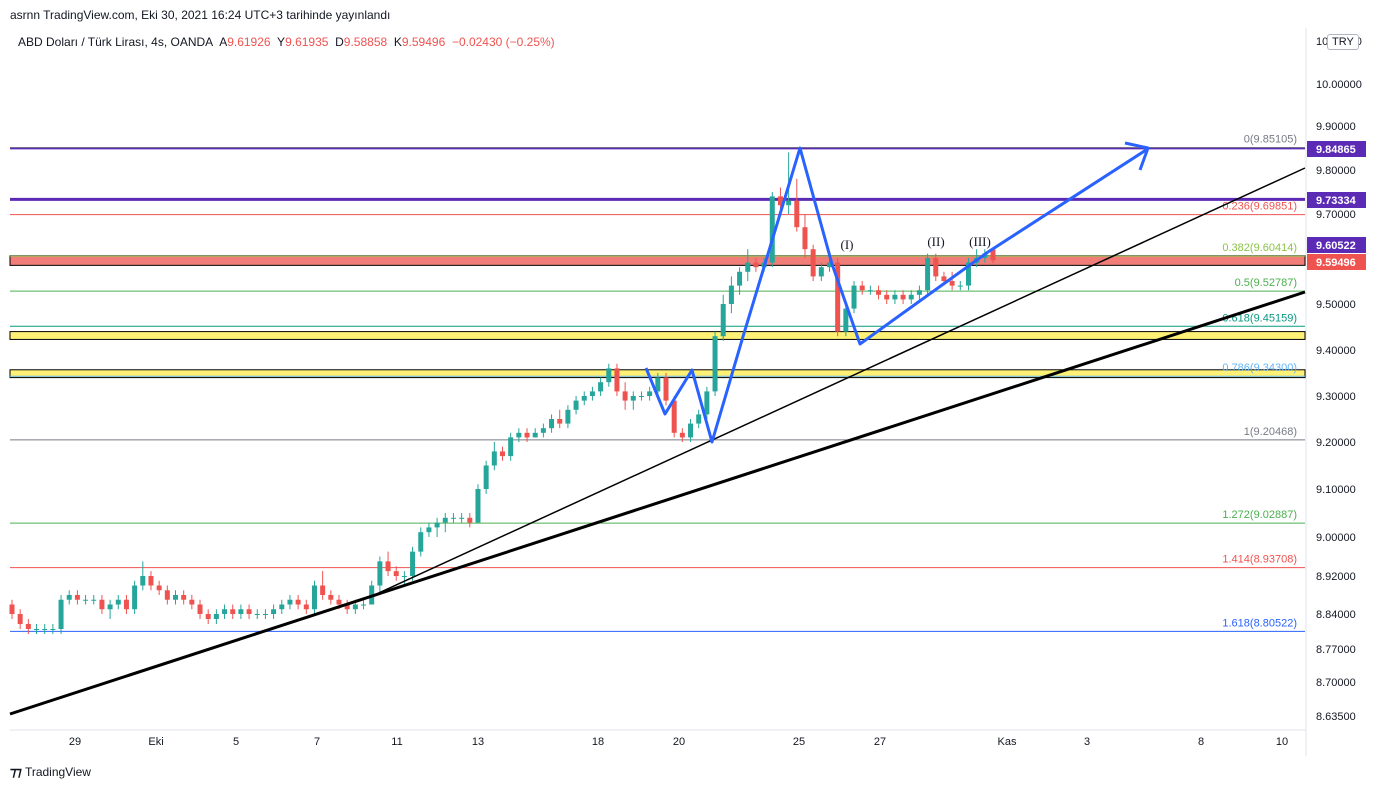 This screenshot has width=1386, height=790. I want to click on symbol-name: ABD Doları / Türk Lirası, 4s, OANDA, so click(116, 42).